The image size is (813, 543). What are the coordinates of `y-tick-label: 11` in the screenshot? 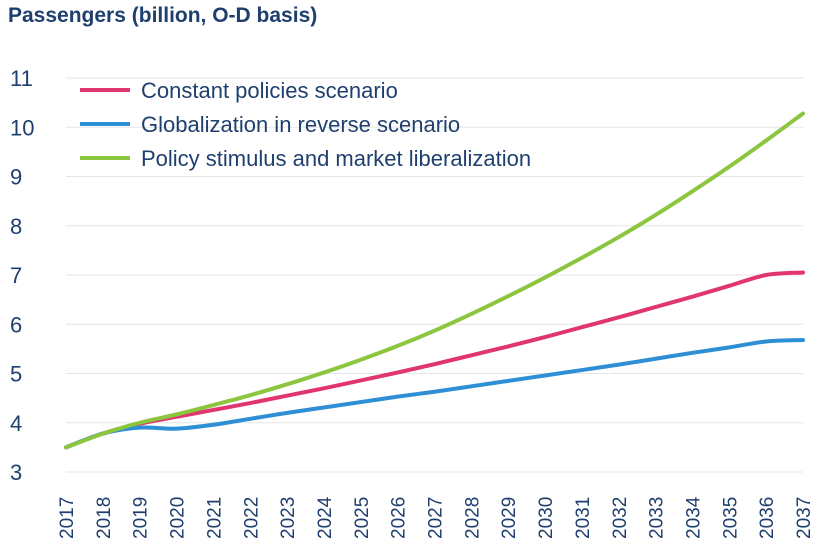 It's located at (21, 78).